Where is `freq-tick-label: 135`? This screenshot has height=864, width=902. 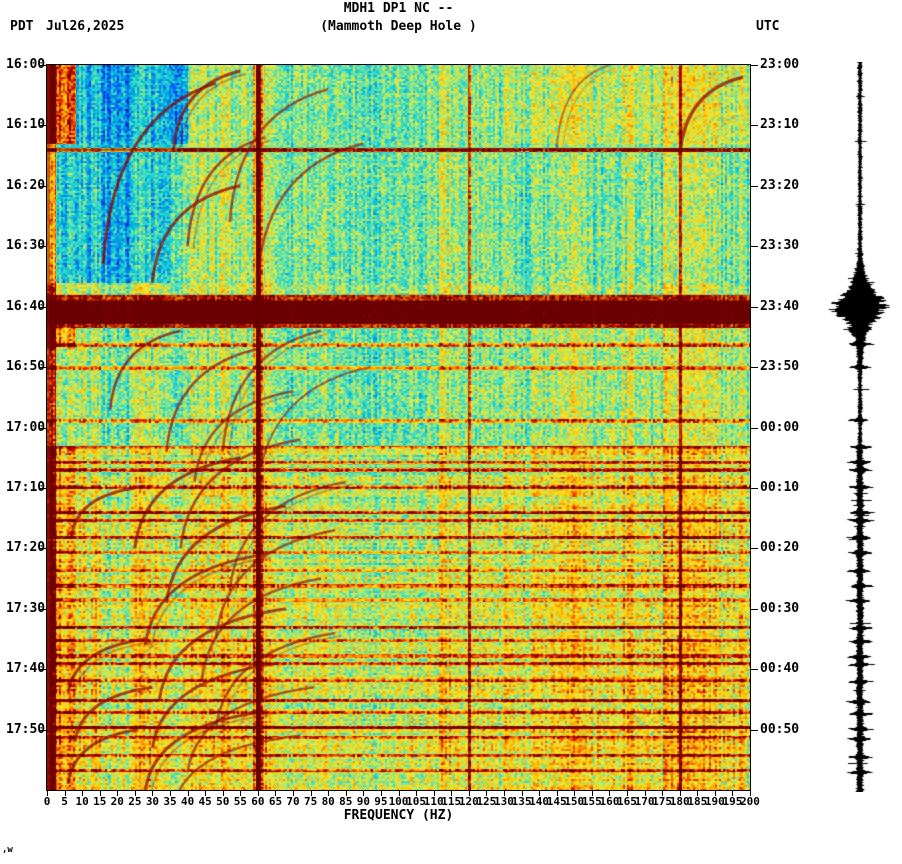
freq-tick-label: 135 is located at coordinates (521, 801).